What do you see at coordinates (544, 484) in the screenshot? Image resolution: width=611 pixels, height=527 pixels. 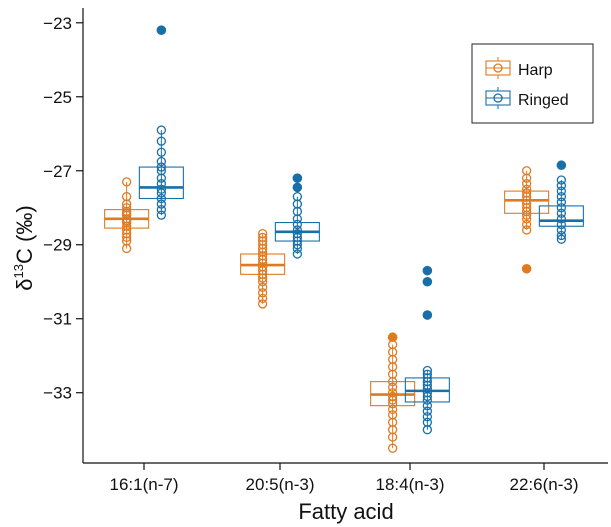 I see `x-tick-label: 22:6(n-3)` at bounding box center [544, 484].